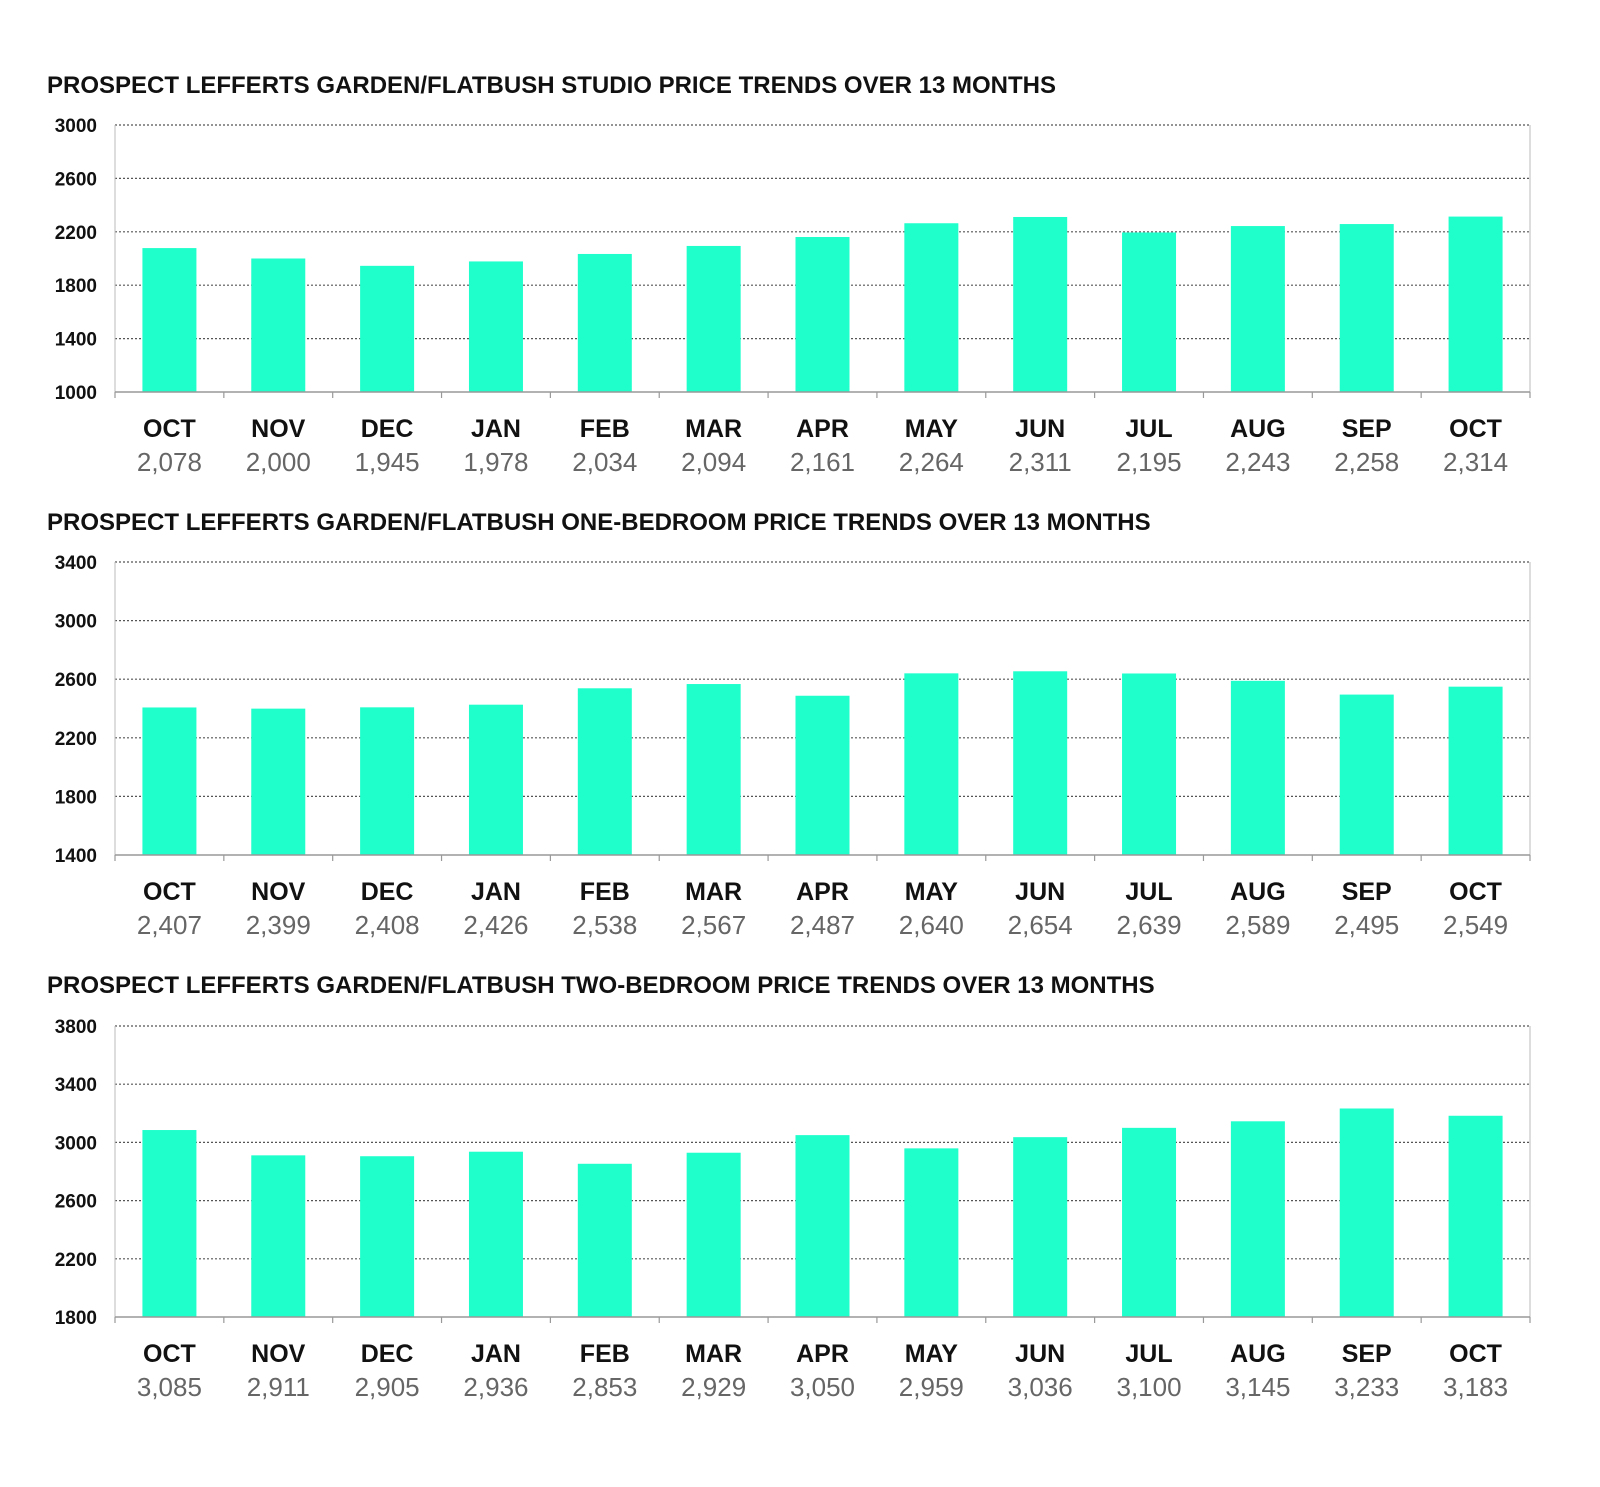 This screenshot has height=1487, width=1600. Describe the element at coordinates (1366, 1387) in the screenshot. I see `value-label: 3,233` at that location.